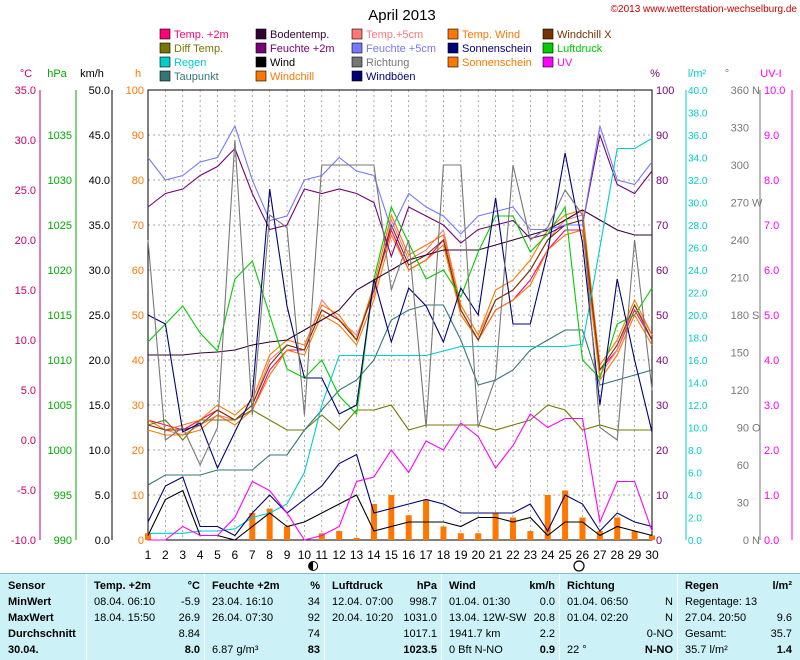 This screenshot has width=800, height=660. What do you see at coordinates (299, 35) in the screenshot?
I see `legend-label: Bodentemp.` at bounding box center [299, 35].